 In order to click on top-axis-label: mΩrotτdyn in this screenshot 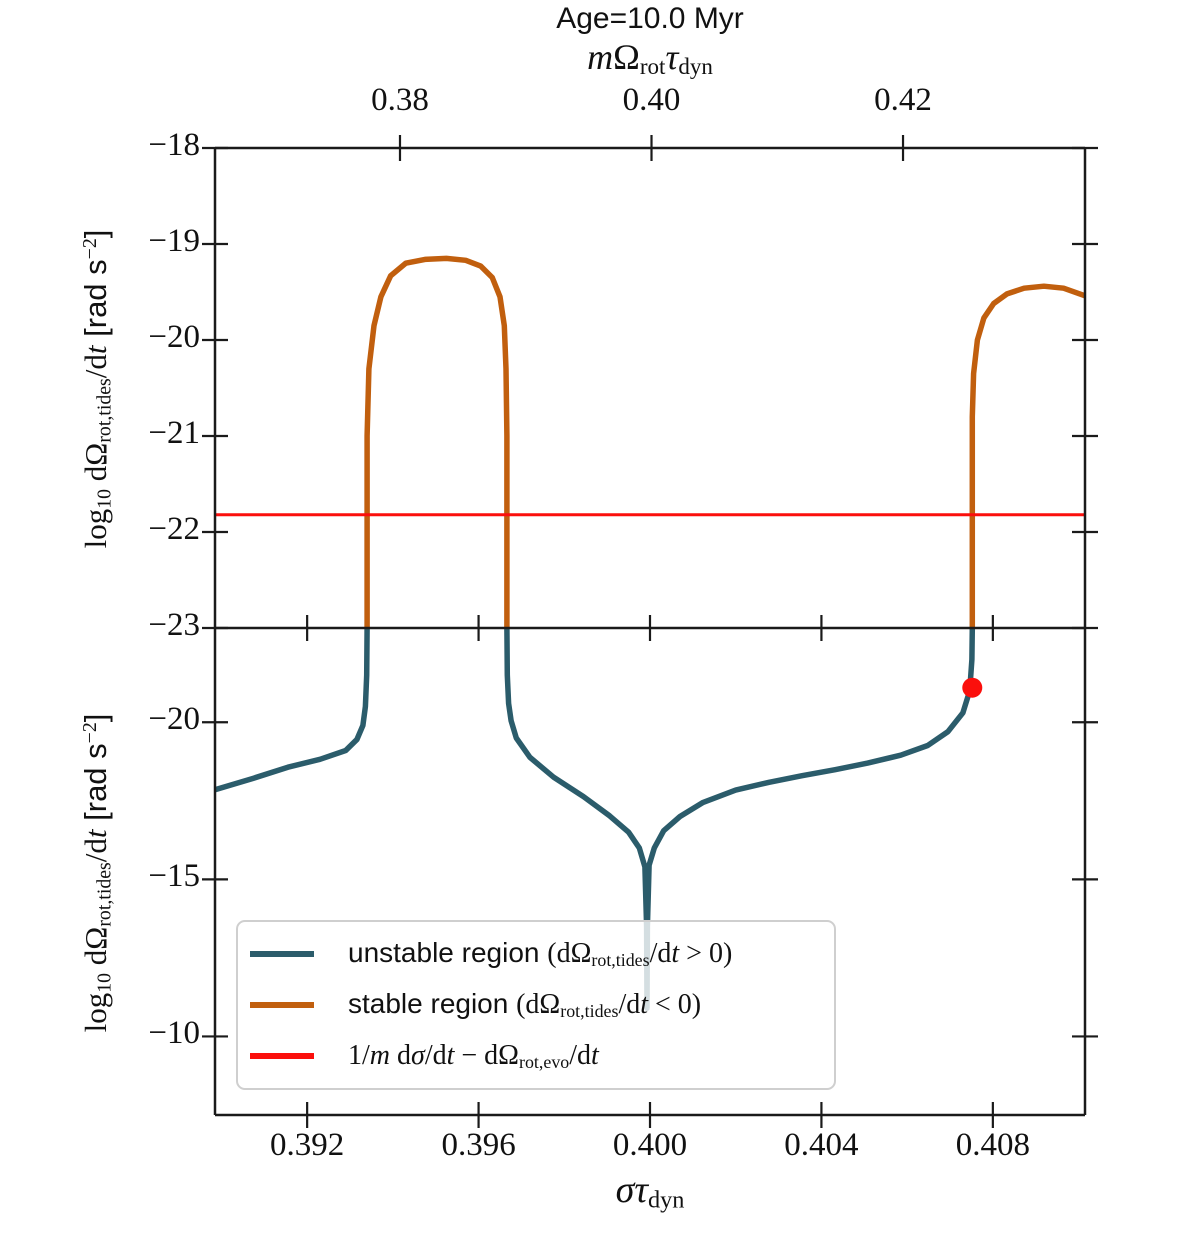, I will do `click(650, 58)`.